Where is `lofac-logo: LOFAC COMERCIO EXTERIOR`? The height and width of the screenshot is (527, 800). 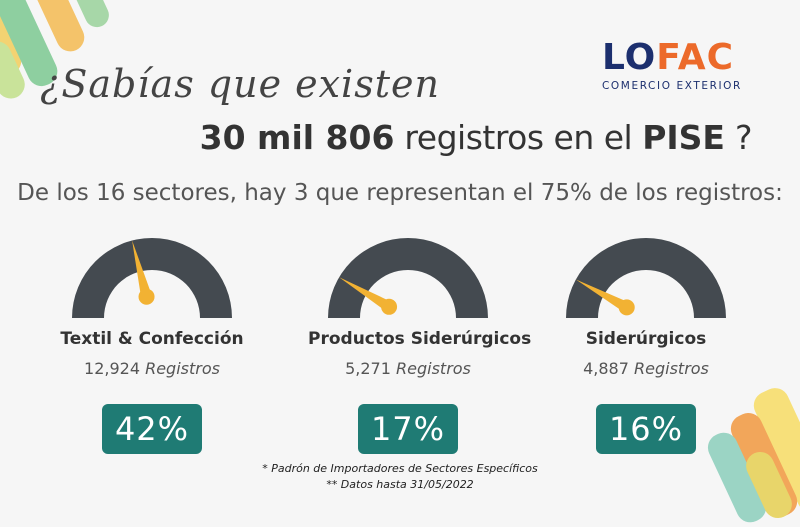
lofac-logo: LOFAC COMERCIO EXTERIOR is located at coordinates (672, 65).